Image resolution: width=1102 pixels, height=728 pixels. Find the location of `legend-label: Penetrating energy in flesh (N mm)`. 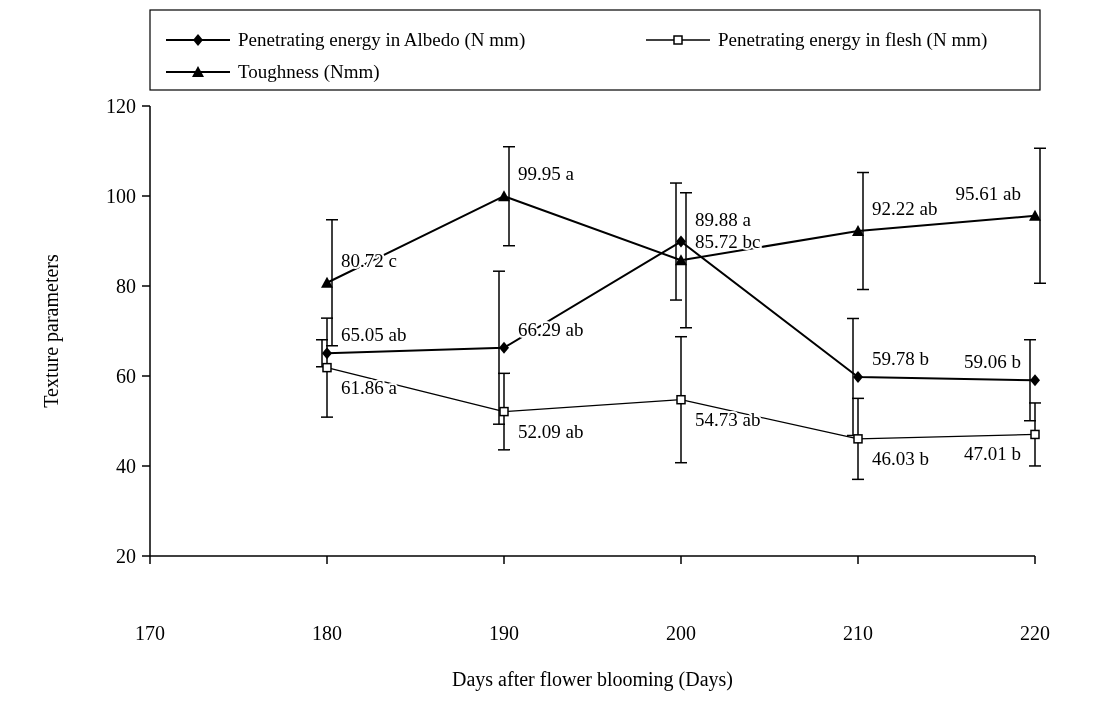

legend-label: Penetrating energy in flesh (N mm) is located at coordinates (853, 40).